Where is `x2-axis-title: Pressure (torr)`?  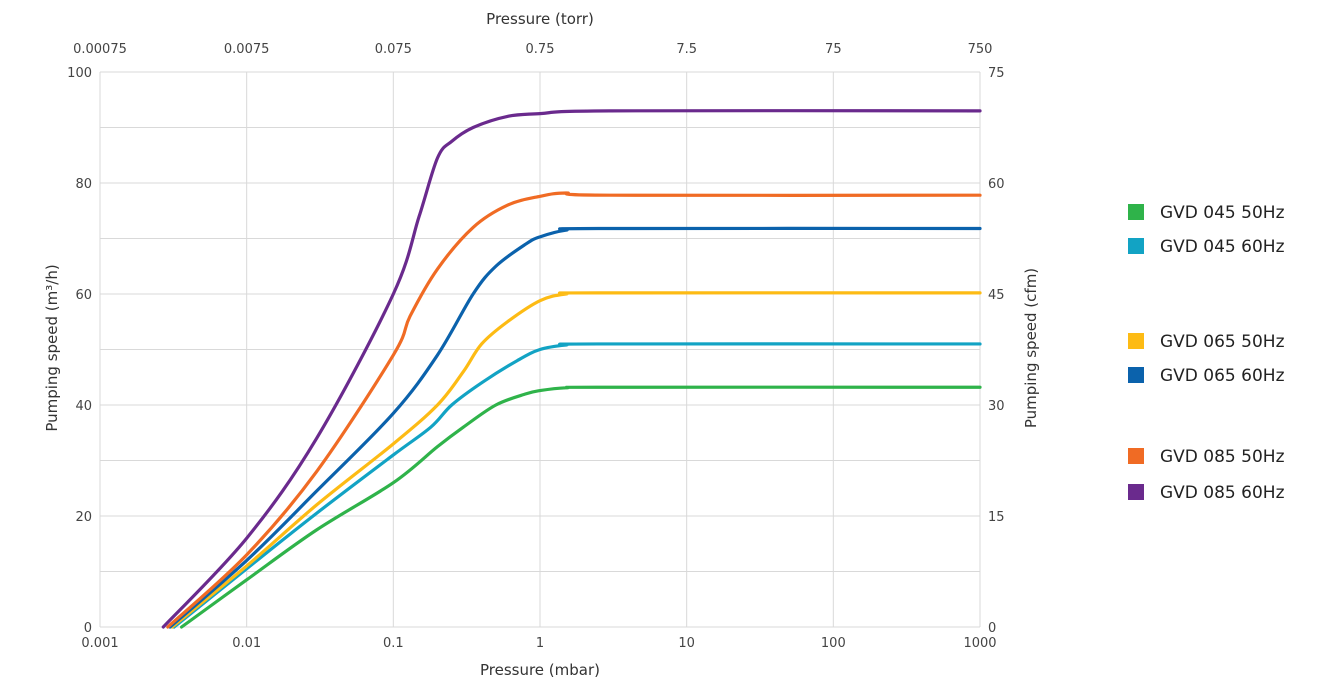 x2-axis-title: Pressure (torr) is located at coordinates (540, 19).